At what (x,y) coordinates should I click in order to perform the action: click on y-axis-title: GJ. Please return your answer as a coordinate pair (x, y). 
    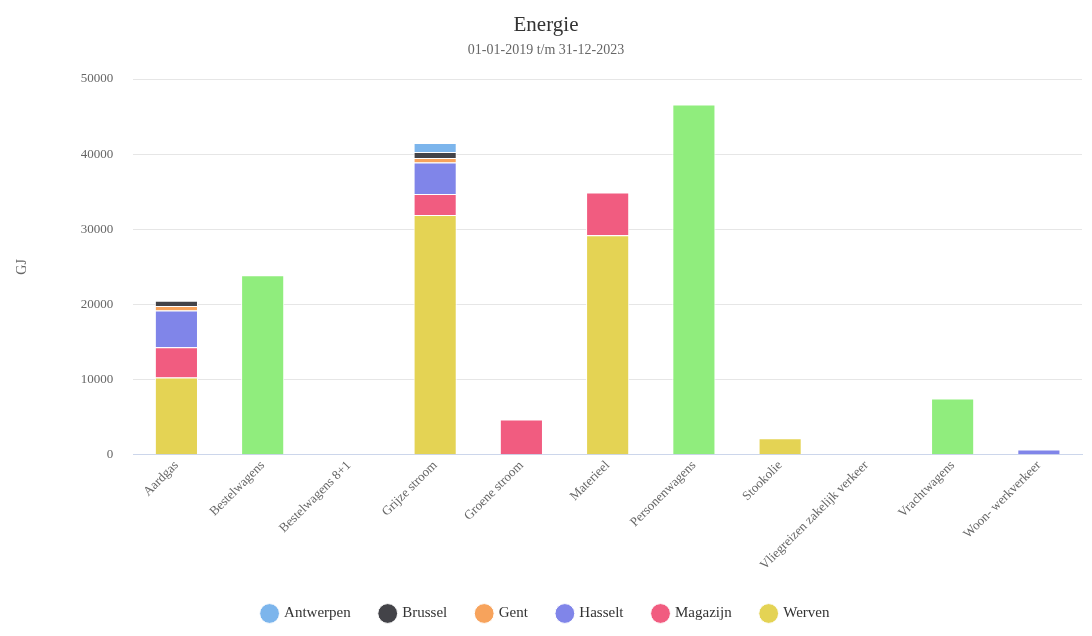
    Looking at the image, I should click on (22, 266).